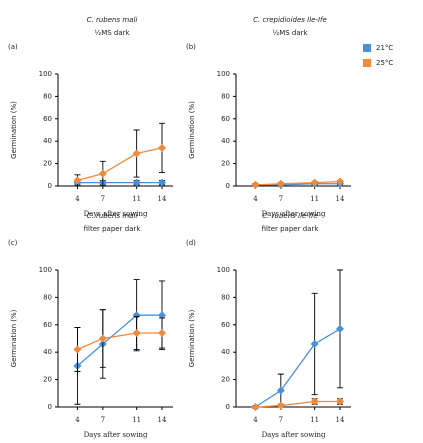 The width and height of the screenshot is (423, 443). What do you see at coordinates (289, 216) in the screenshot?
I see `chart-title: C. rubens Ile-Ife` at bounding box center [289, 216].